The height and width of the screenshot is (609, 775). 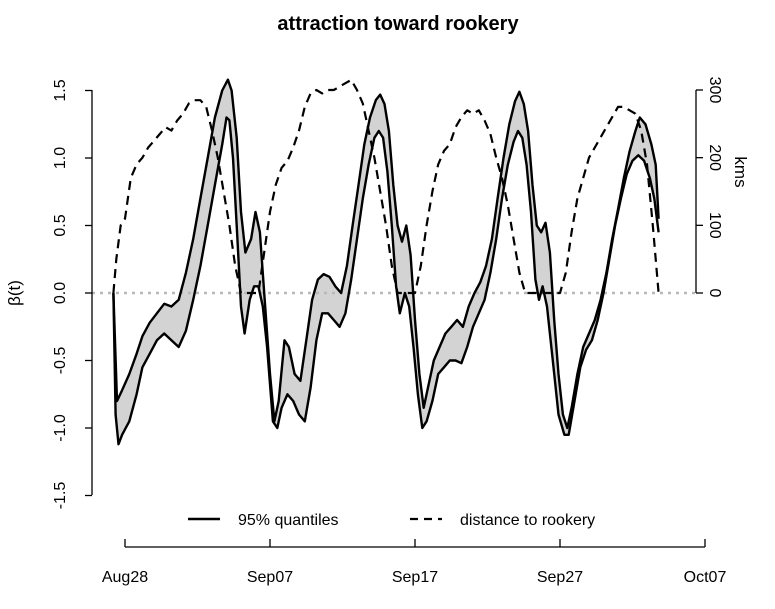 What do you see at coordinates (60, 293) in the screenshot?
I see `y-tick-label-3: 0.0` at bounding box center [60, 293].